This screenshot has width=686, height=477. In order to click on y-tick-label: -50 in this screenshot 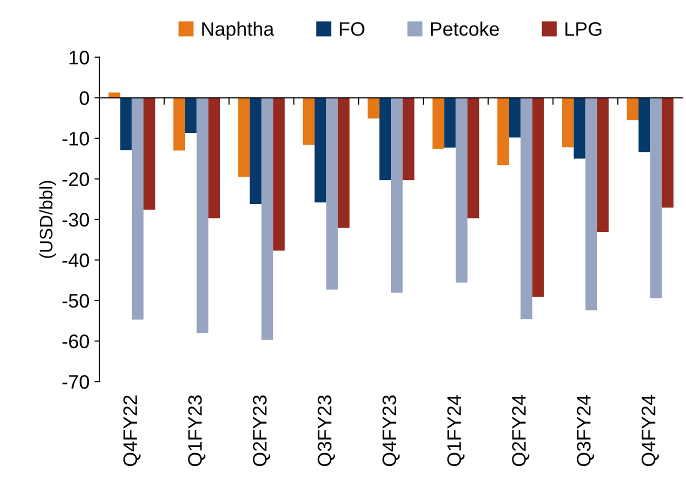, I will do `click(75, 301)`.